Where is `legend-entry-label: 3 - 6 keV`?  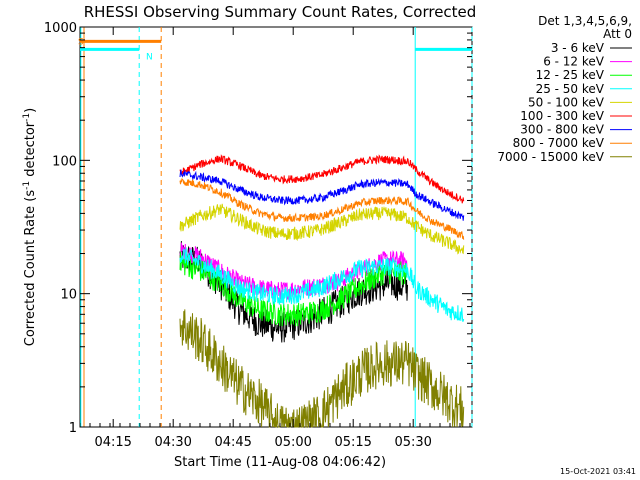
legend-entry-label: 3 - 6 keV is located at coordinates (578, 48).